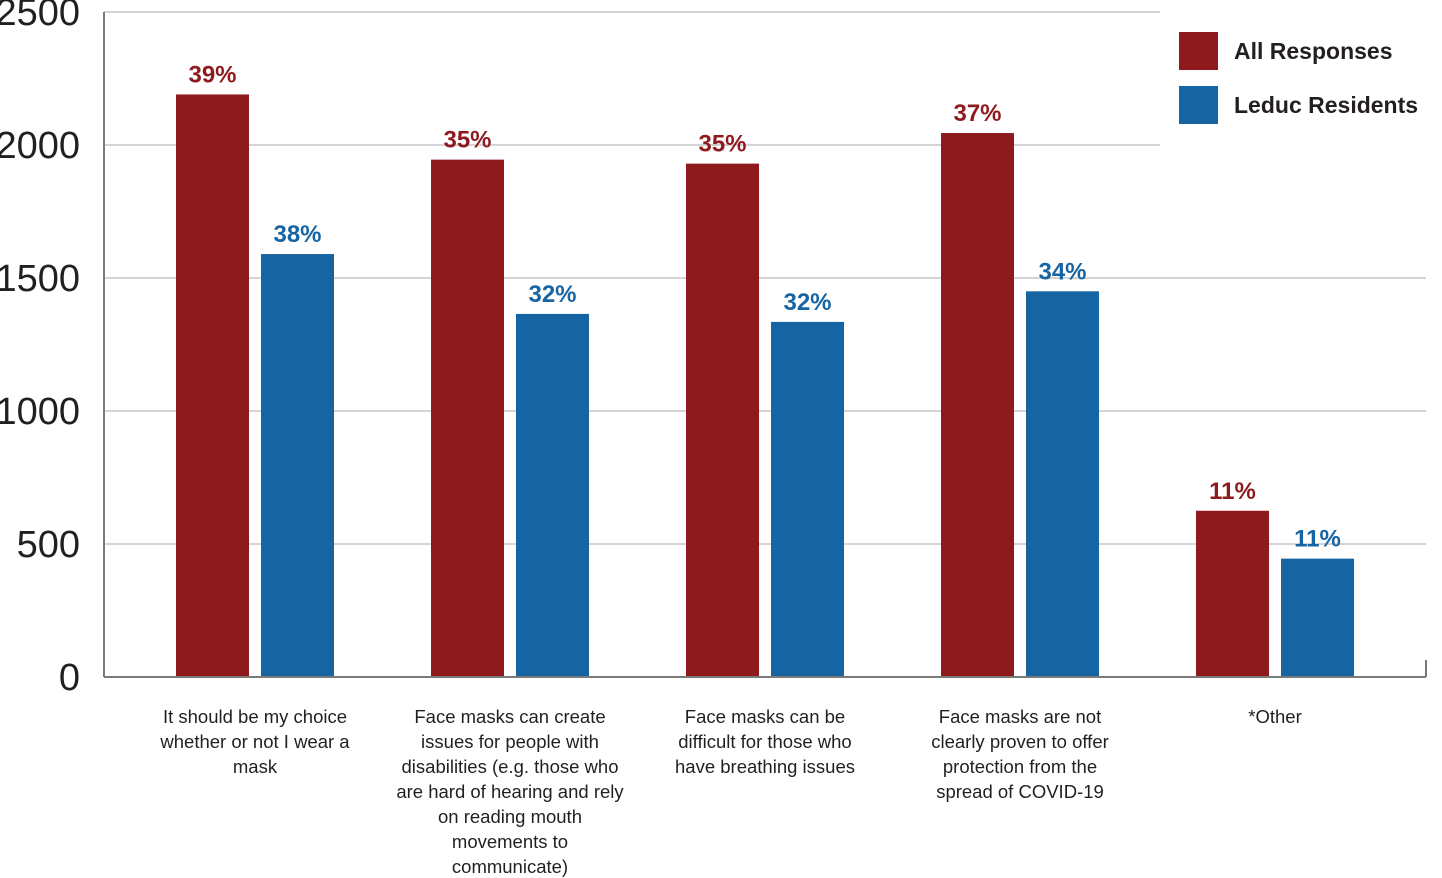  What do you see at coordinates (40, 412) in the screenshot?
I see `y-tick-label: 1000` at bounding box center [40, 412].